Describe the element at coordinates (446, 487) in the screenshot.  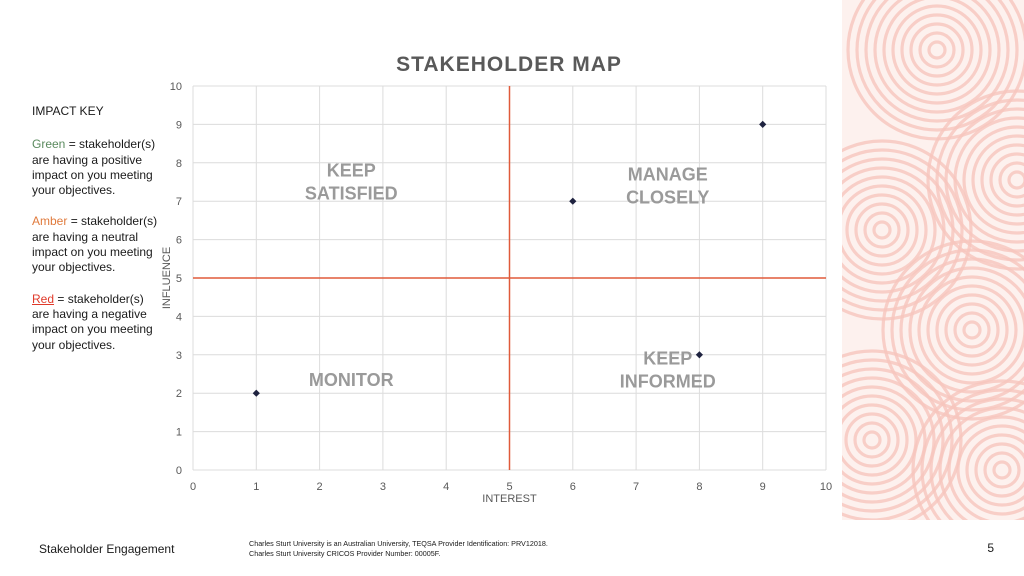
I see `x-tick-label: 4` at that location.